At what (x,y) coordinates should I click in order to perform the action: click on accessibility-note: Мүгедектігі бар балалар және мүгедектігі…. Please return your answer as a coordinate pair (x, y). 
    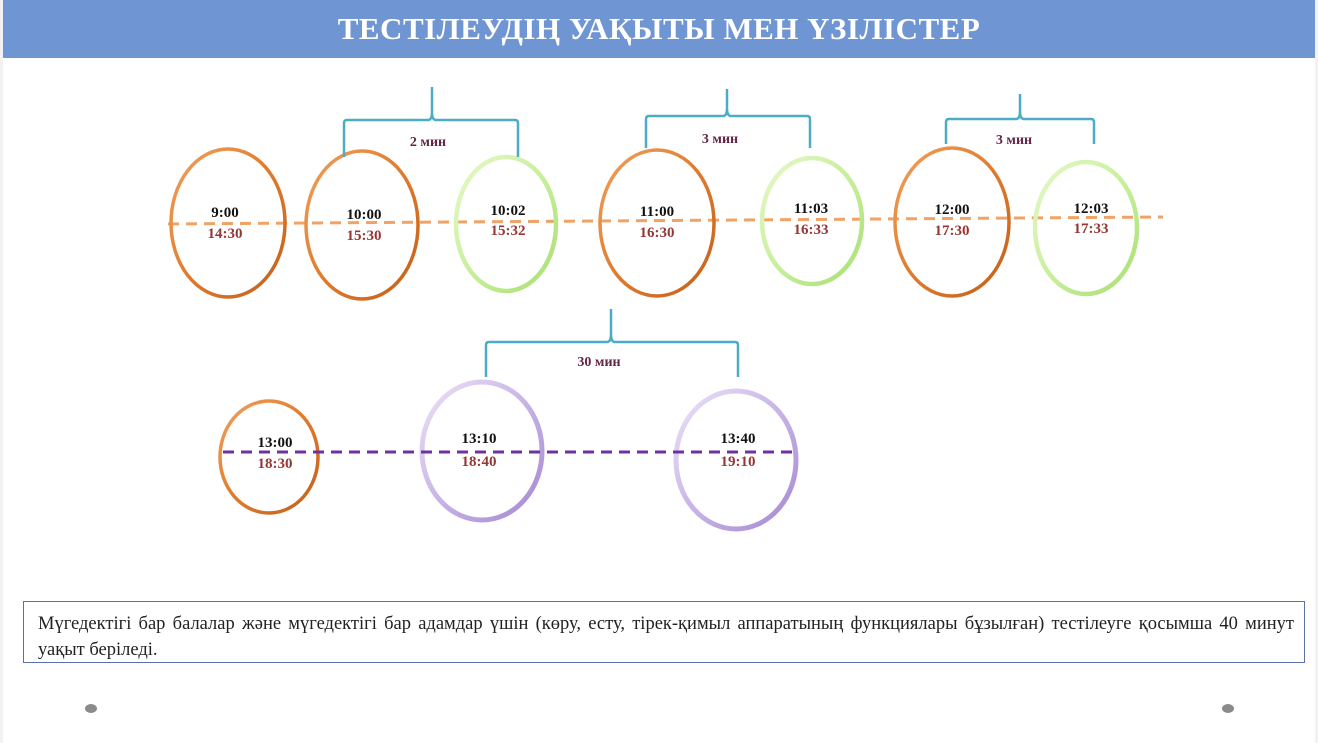
    Looking at the image, I should click on (664, 632).